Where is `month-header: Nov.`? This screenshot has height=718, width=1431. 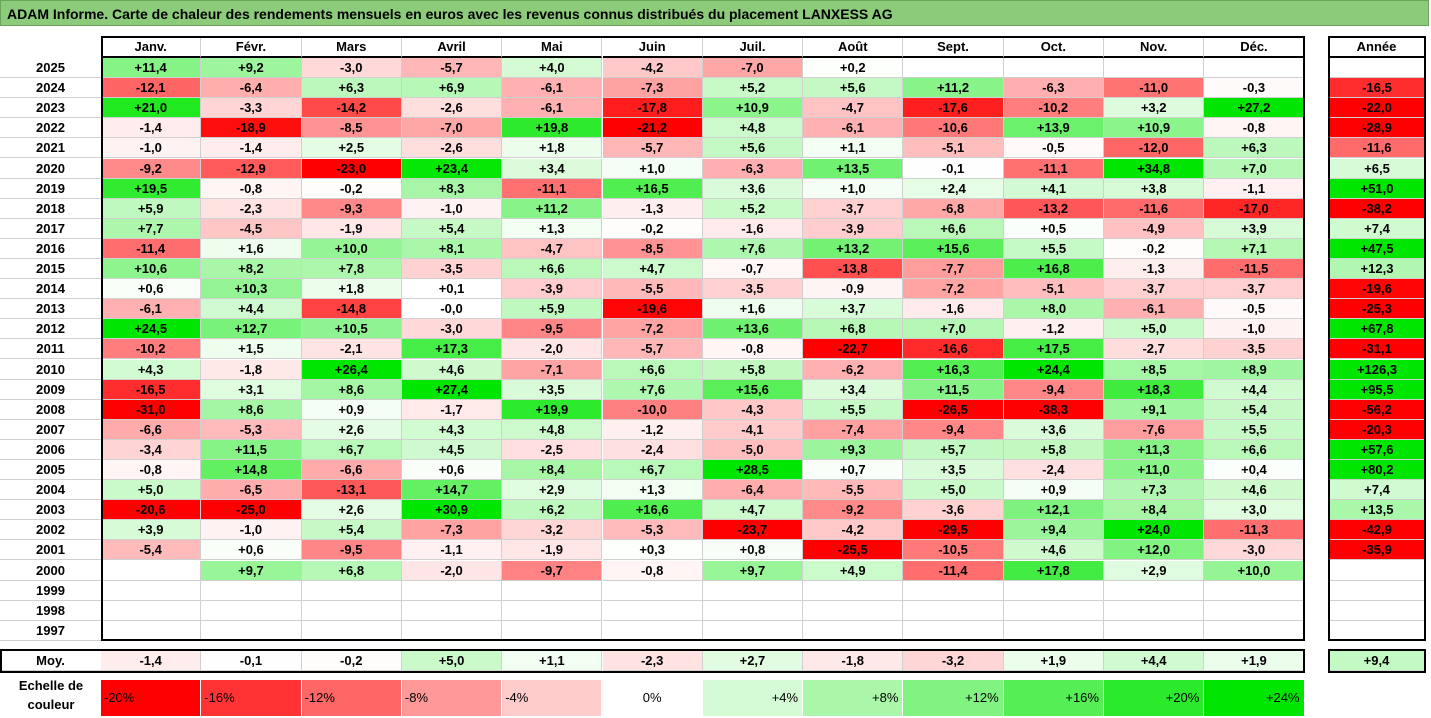
month-header: Nov. is located at coordinates (1154, 47).